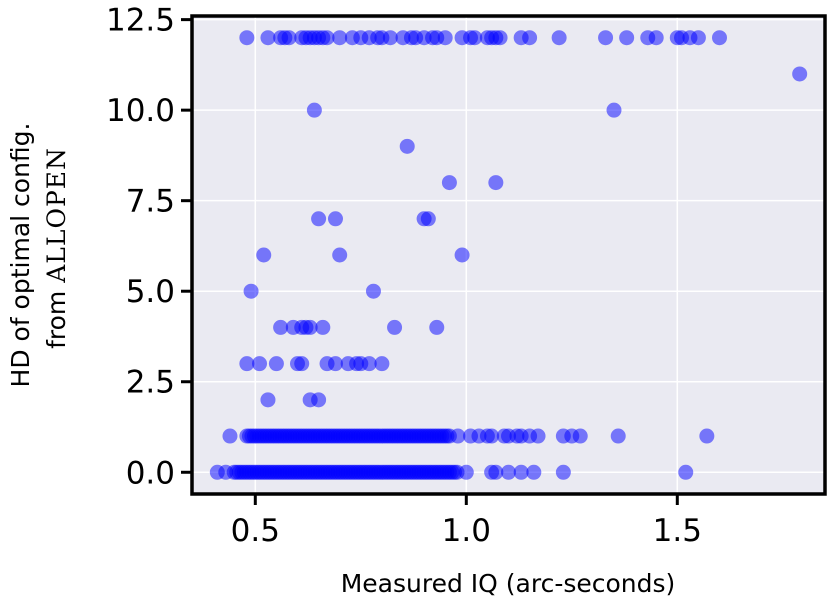 The width and height of the screenshot is (830, 602). I want to click on y-tick-label: 10.0, so click(140, 111).